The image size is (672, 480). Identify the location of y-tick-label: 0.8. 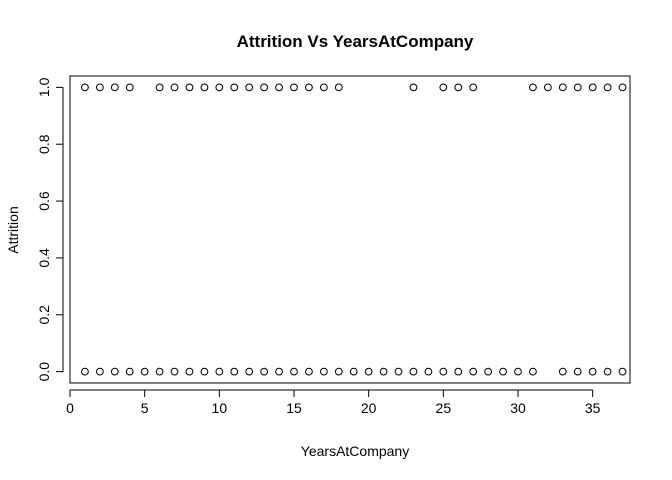
(44, 144).